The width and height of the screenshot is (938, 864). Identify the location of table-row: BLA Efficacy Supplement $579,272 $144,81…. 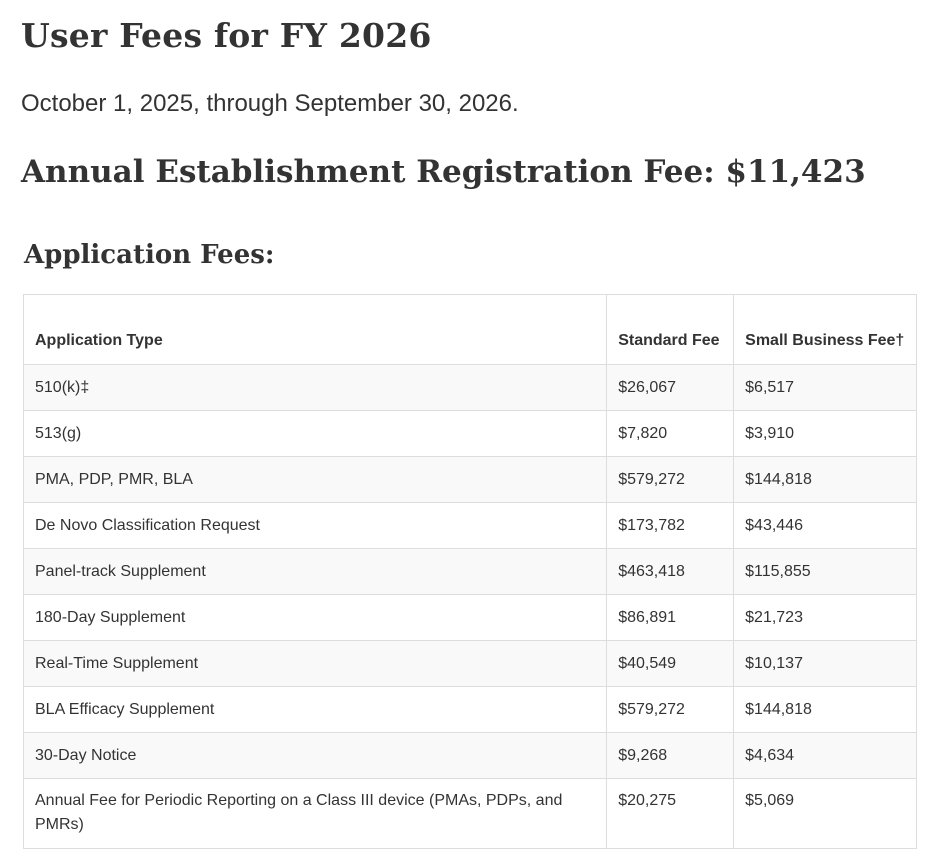
(469, 709).